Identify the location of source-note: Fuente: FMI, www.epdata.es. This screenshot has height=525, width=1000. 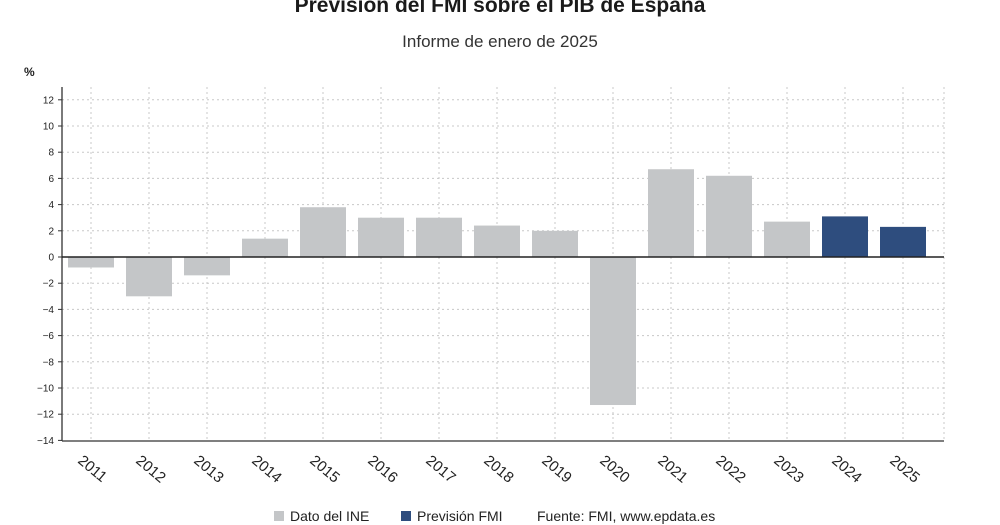
(626, 516).